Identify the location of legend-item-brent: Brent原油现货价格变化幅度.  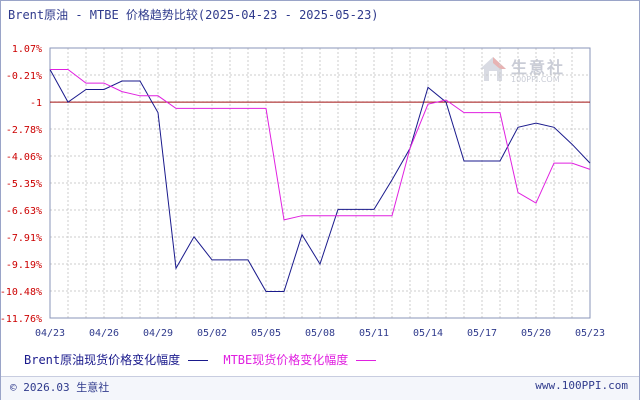
(116, 359).